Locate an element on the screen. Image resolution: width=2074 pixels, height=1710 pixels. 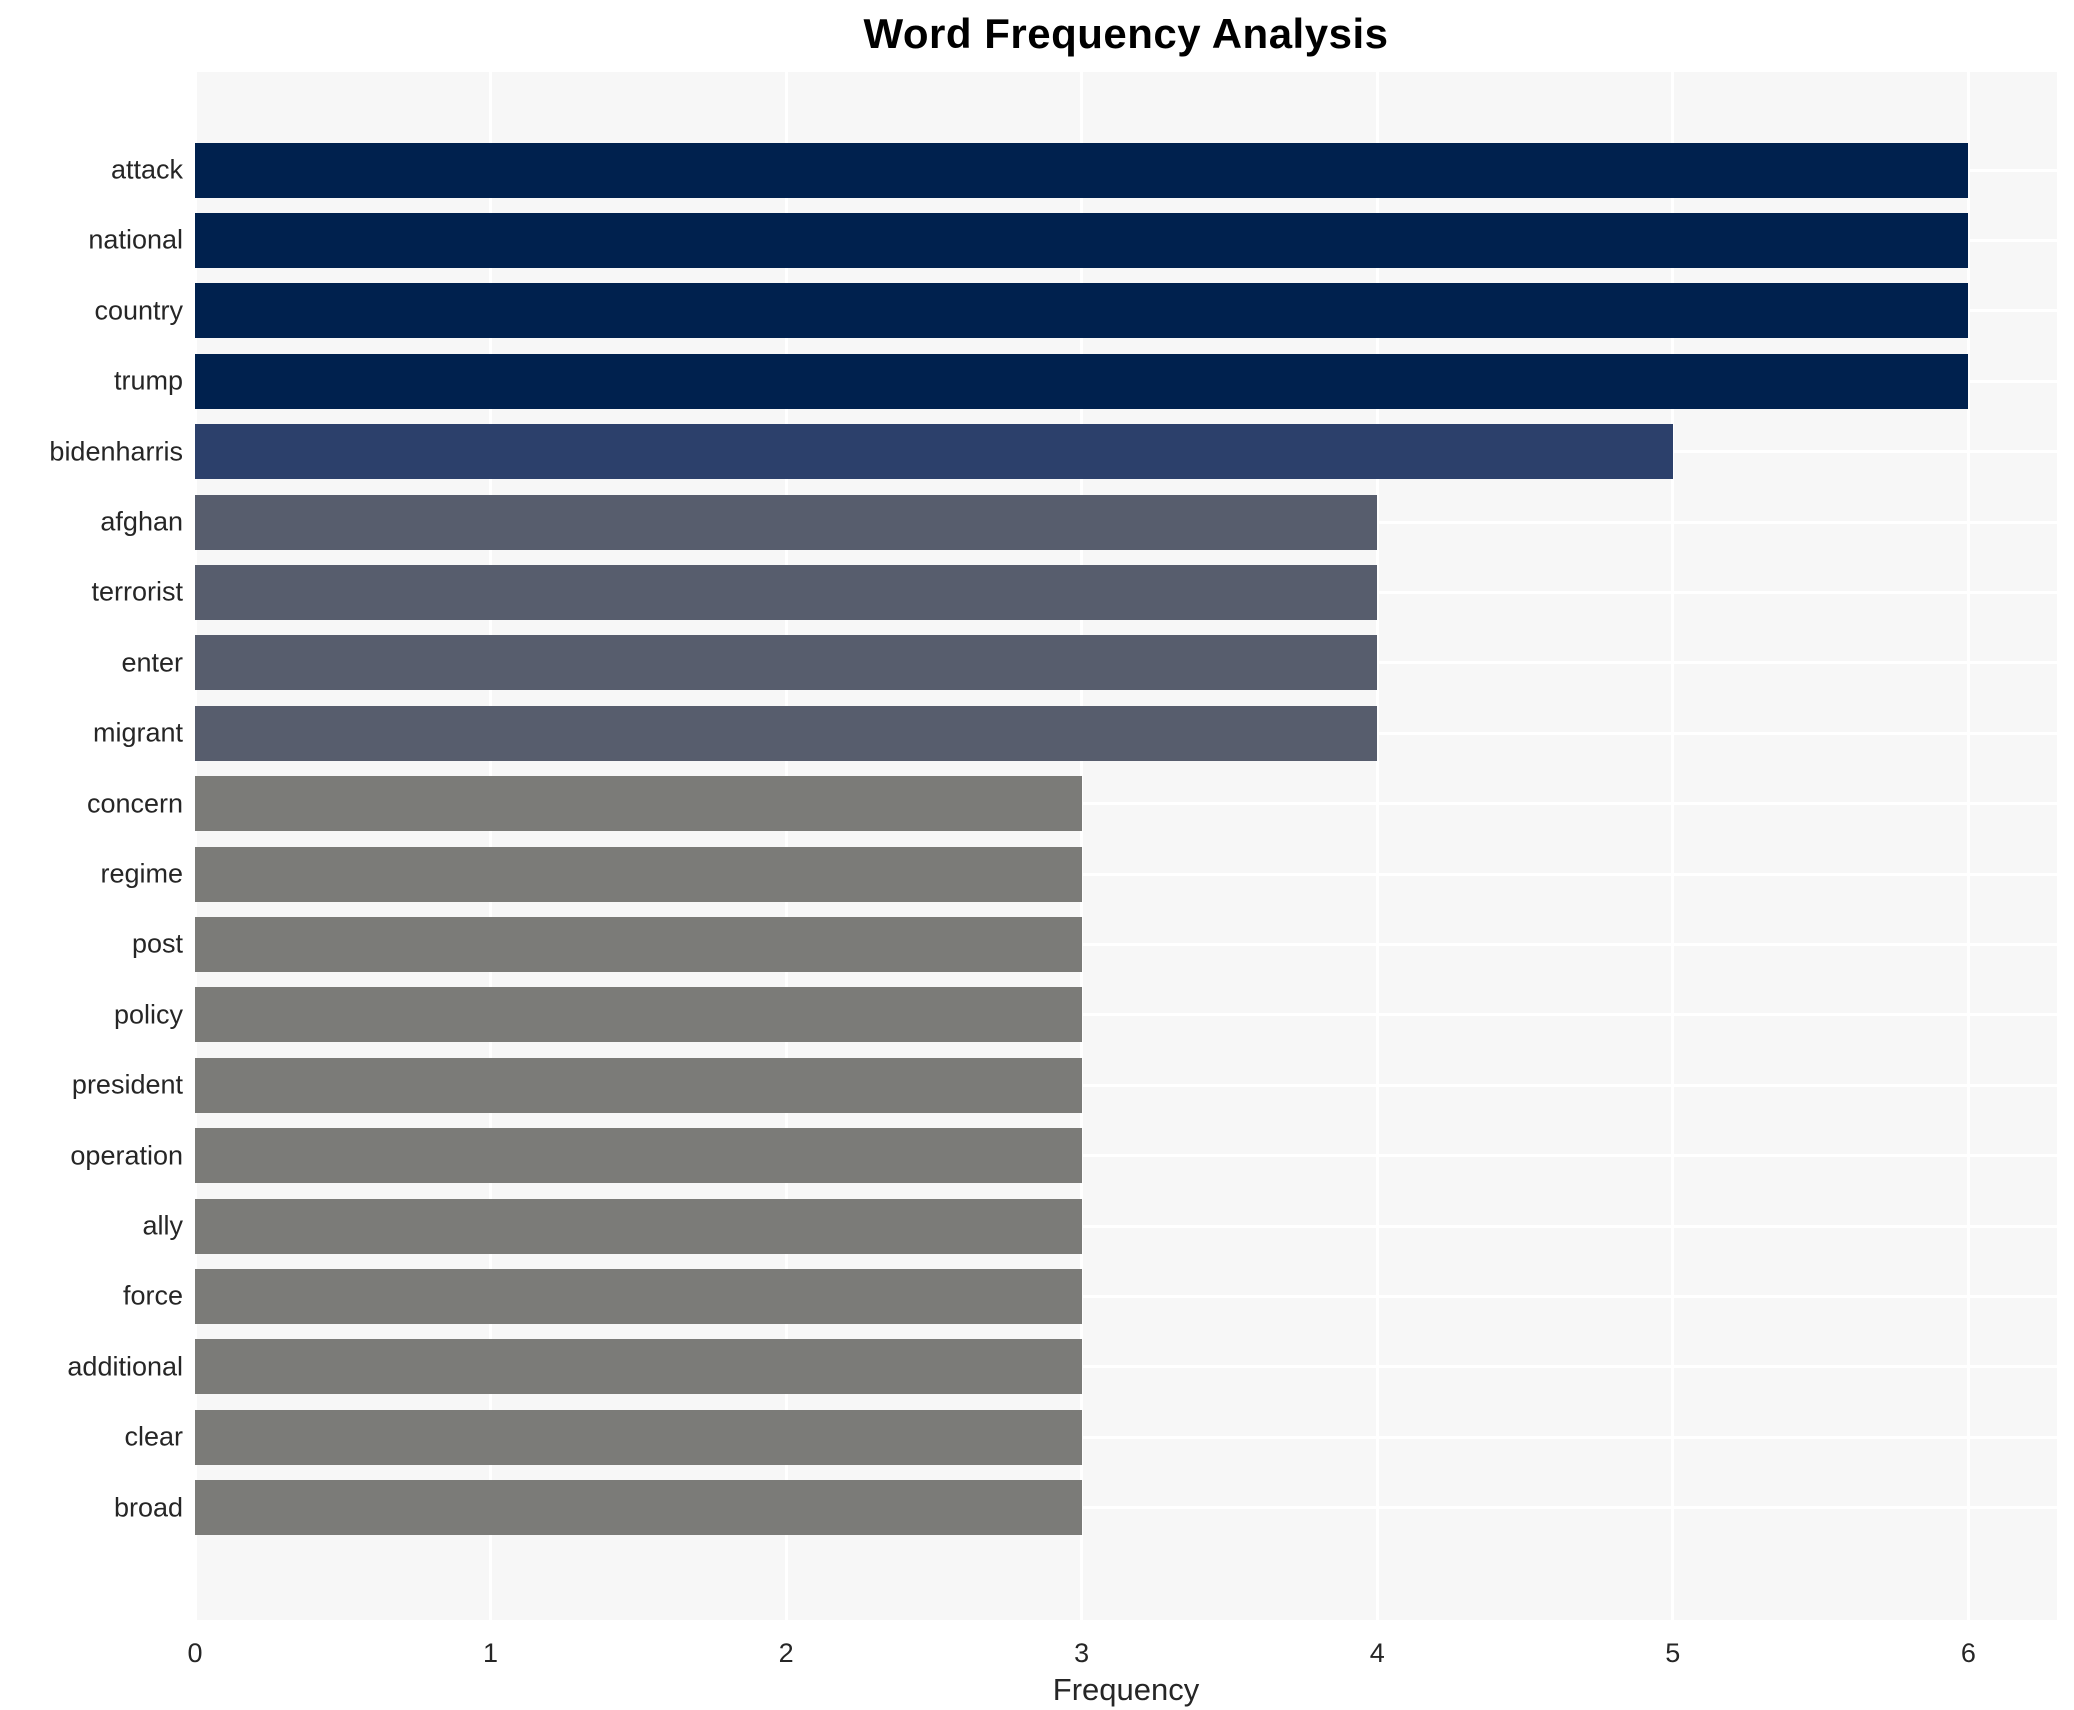
bar-regime is located at coordinates (638, 874).